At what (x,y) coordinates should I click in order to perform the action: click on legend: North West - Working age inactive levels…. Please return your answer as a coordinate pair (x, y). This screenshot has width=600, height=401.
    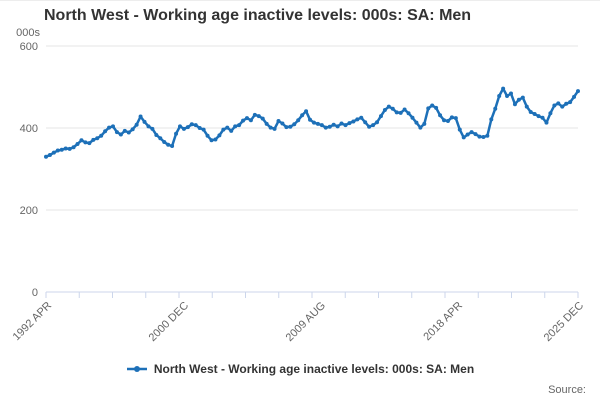
    Looking at the image, I should click on (300, 369).